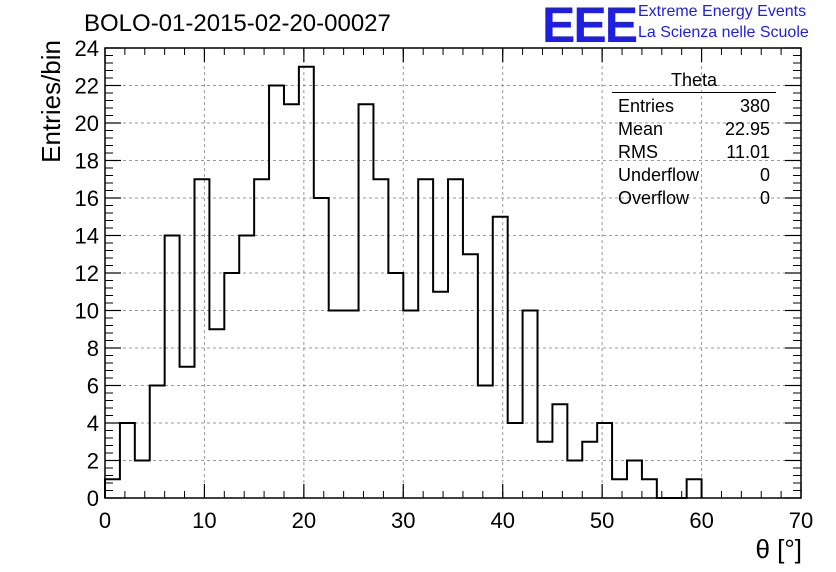  What do you see at coordinates (87, 236) in the screenshot?
I see `y-tick-label: 14` at bounding box center [87, 236].